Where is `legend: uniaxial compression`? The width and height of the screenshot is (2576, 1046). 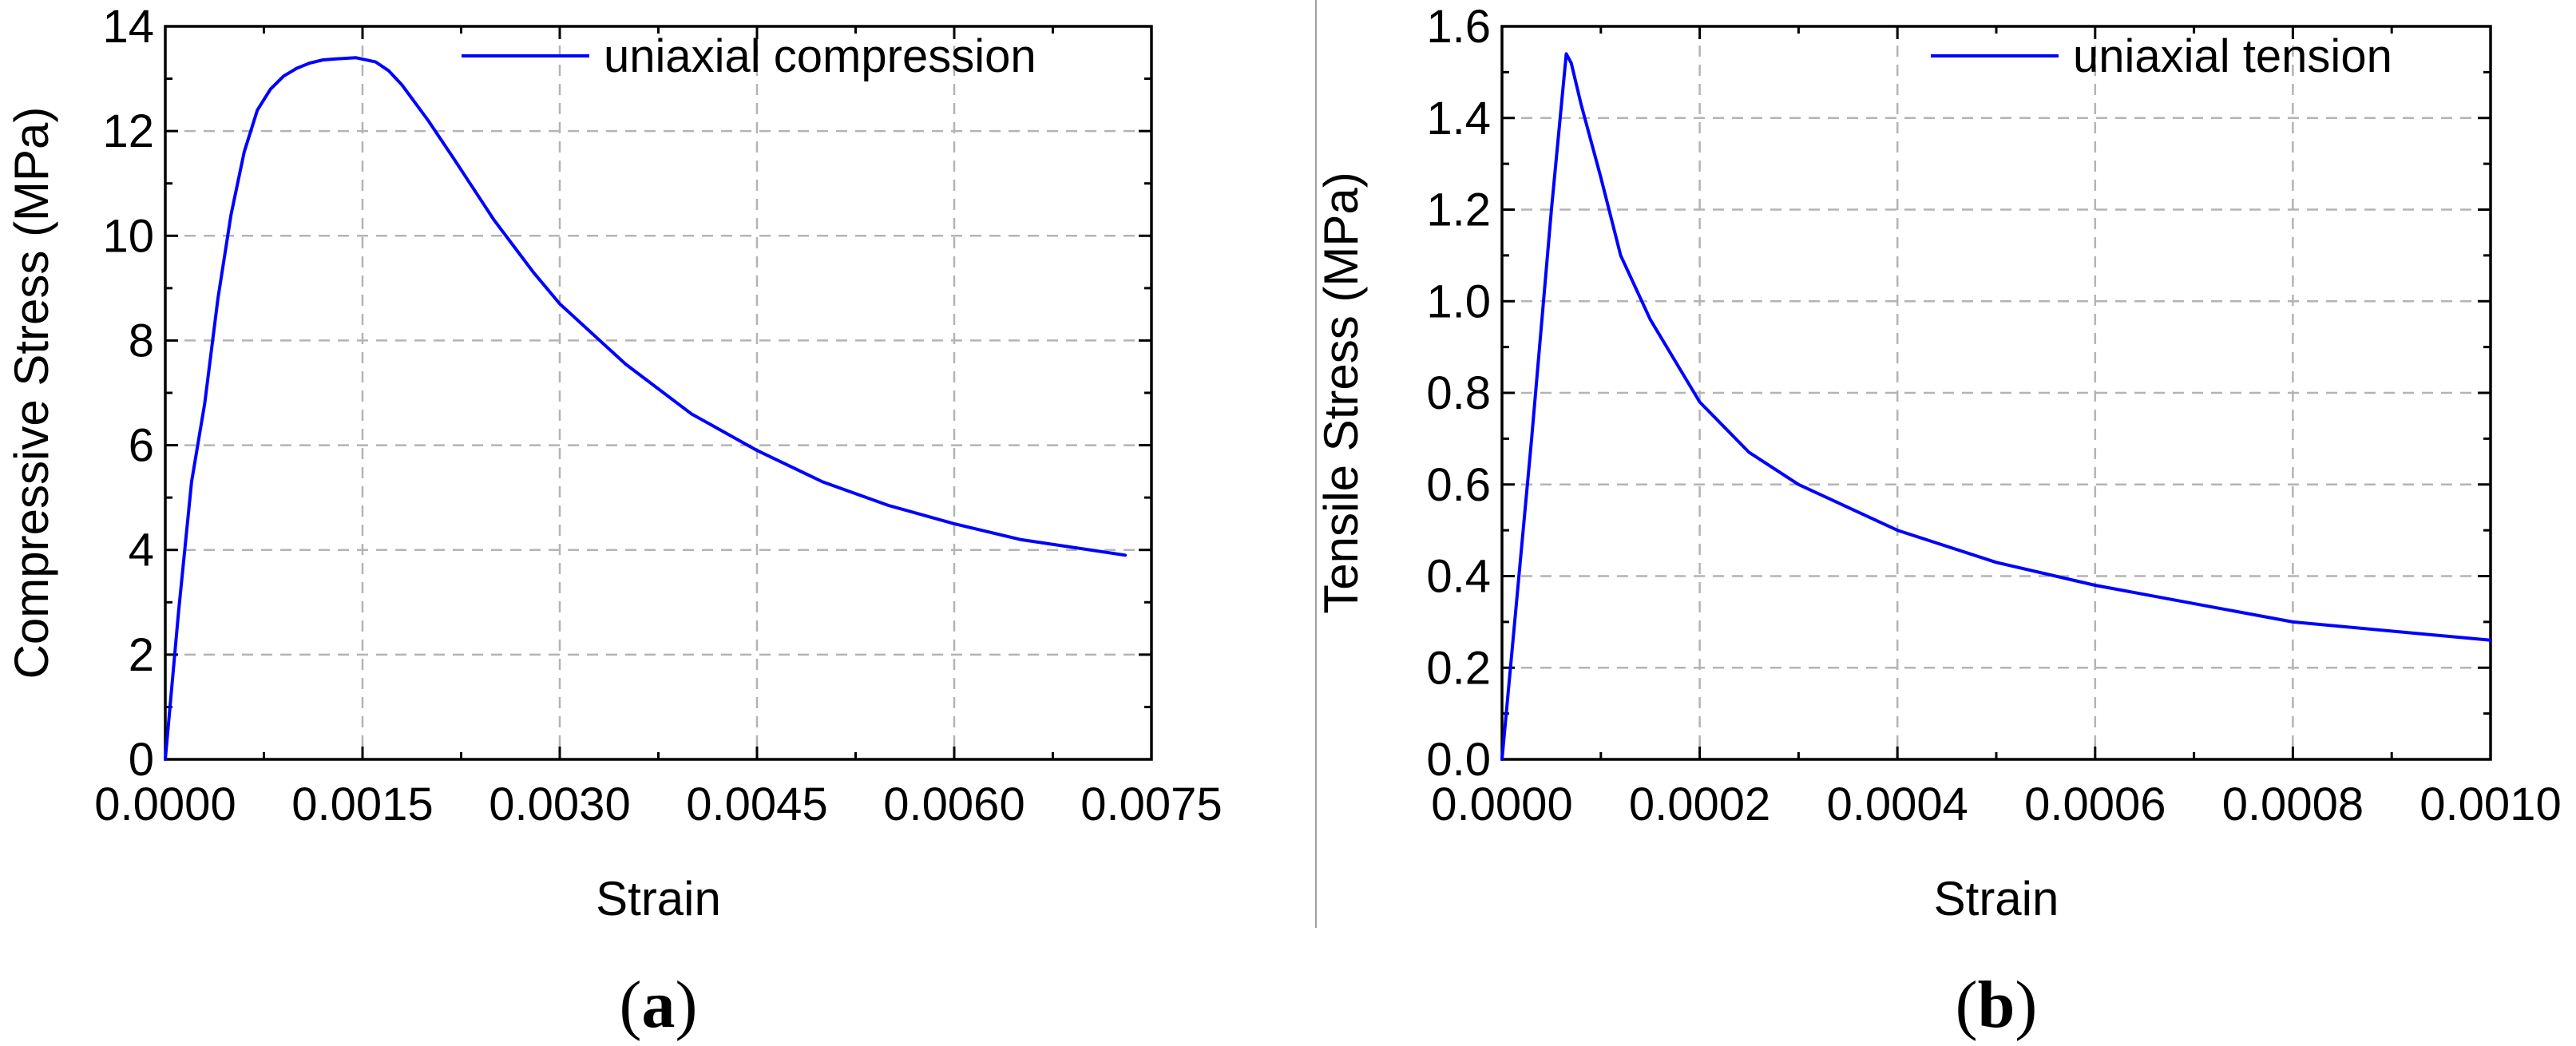 legend: uniaxial compression is located at coordinates (749, 56).